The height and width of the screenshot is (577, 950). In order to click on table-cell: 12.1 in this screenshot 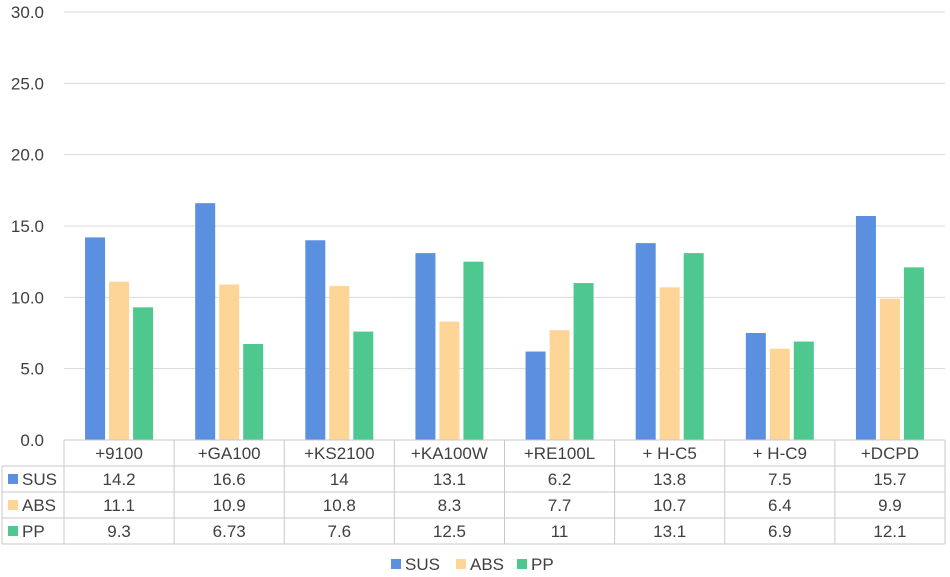, I will do `click(889, 531)`.